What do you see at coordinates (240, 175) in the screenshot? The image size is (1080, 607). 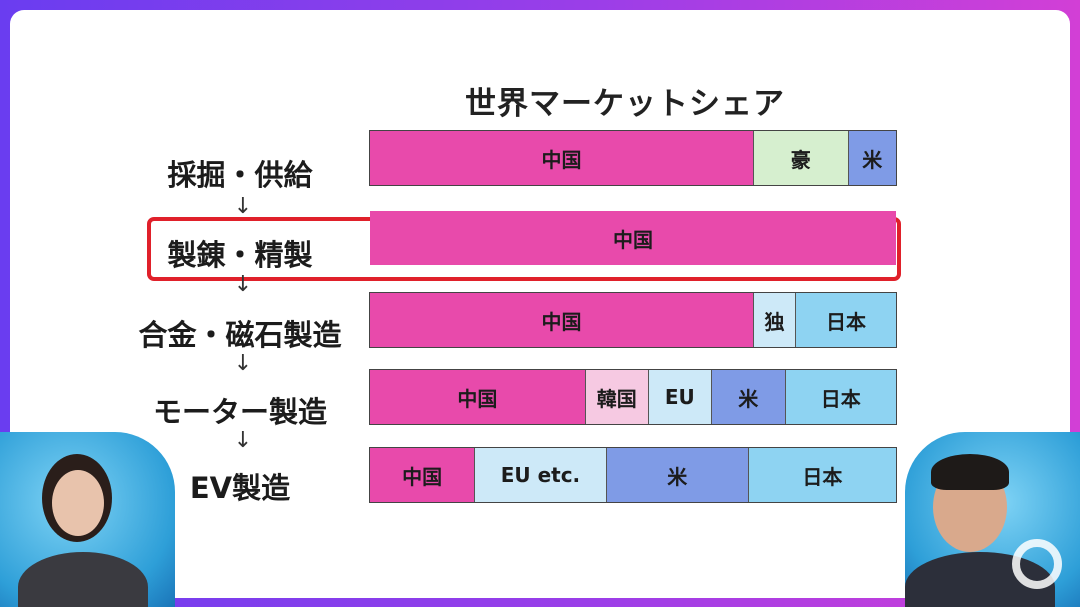 I see `stage-label-mining: 採掘・供給` at bounding box center [240, 175].